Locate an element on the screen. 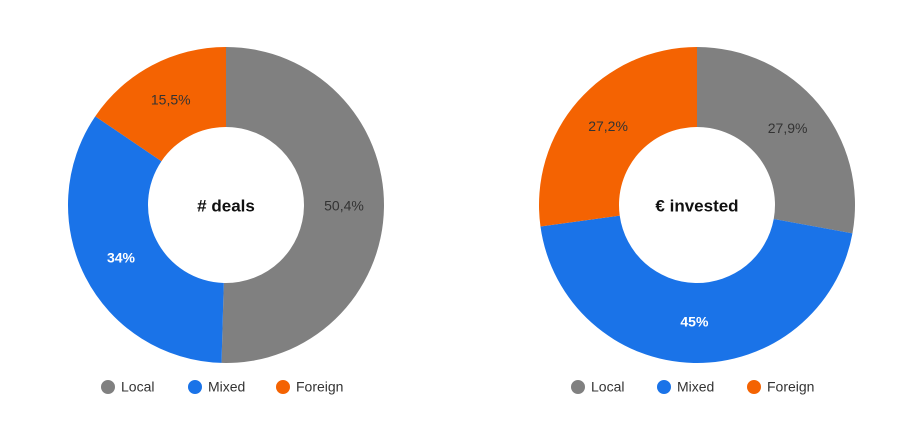 This screenshot has width=899, height=435. data-label: 15,5% is located at coordinates (171, 99).